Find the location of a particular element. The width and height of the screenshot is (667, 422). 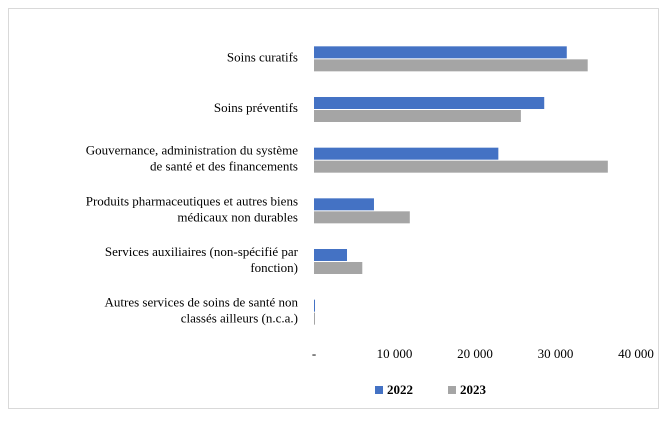

x-tick-label: 40 000 is located at coordinates (636, 353).